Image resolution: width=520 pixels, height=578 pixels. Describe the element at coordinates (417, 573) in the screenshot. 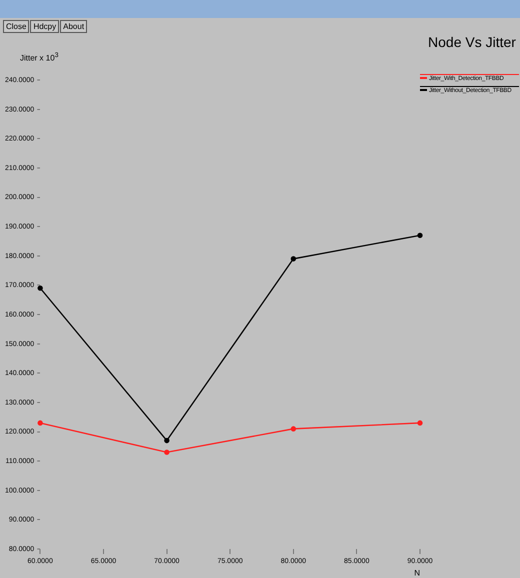

I see `x-axis-title: N` at that location.